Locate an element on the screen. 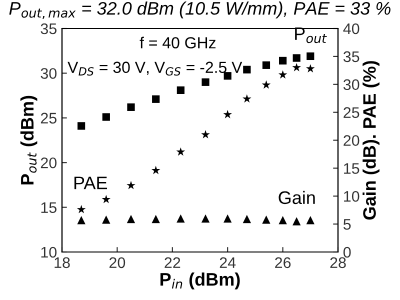 This screenshot has width=400, height=300. y2-tick-label: 40 is located at coordinates (351, 28).